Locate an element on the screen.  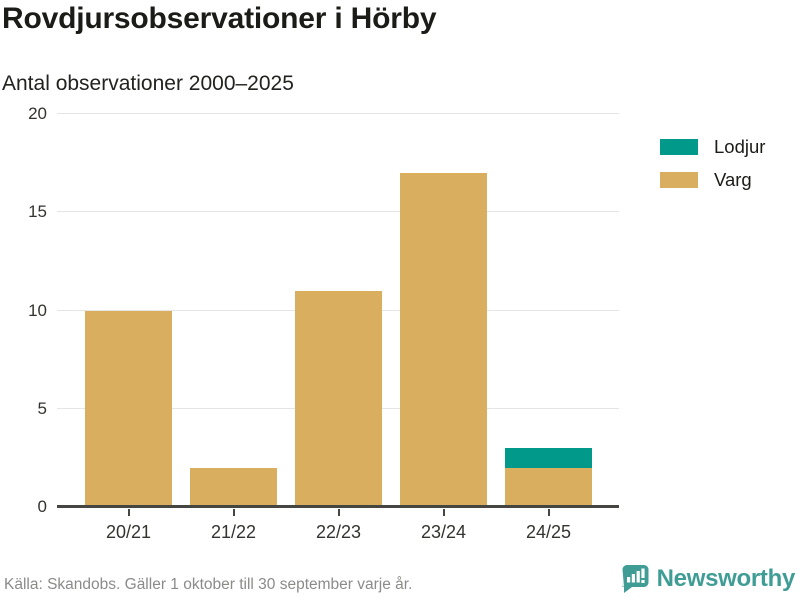
y-axis-label-5: 5 is located at coordinates (42, 408).